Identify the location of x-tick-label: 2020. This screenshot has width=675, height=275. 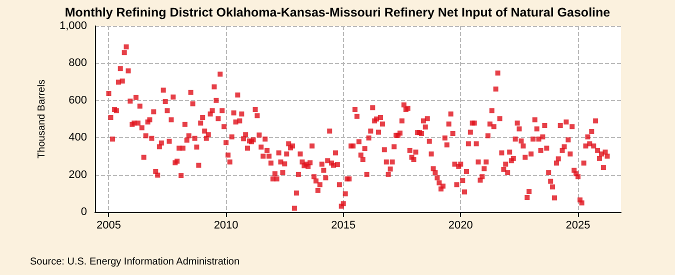
(460, 226).